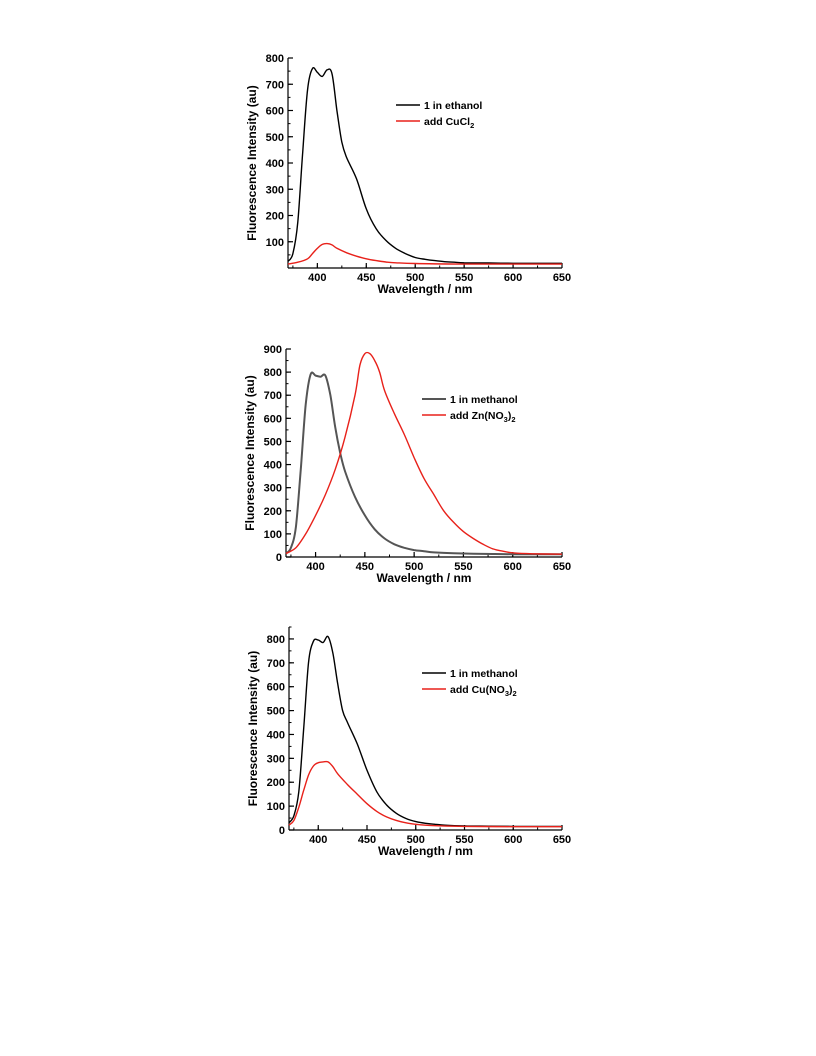 The image size is (816, 1056). Describe the element at coordinates (449, 123) in the screenshot. I see `legend-label-2: add CuCl2` at that location.